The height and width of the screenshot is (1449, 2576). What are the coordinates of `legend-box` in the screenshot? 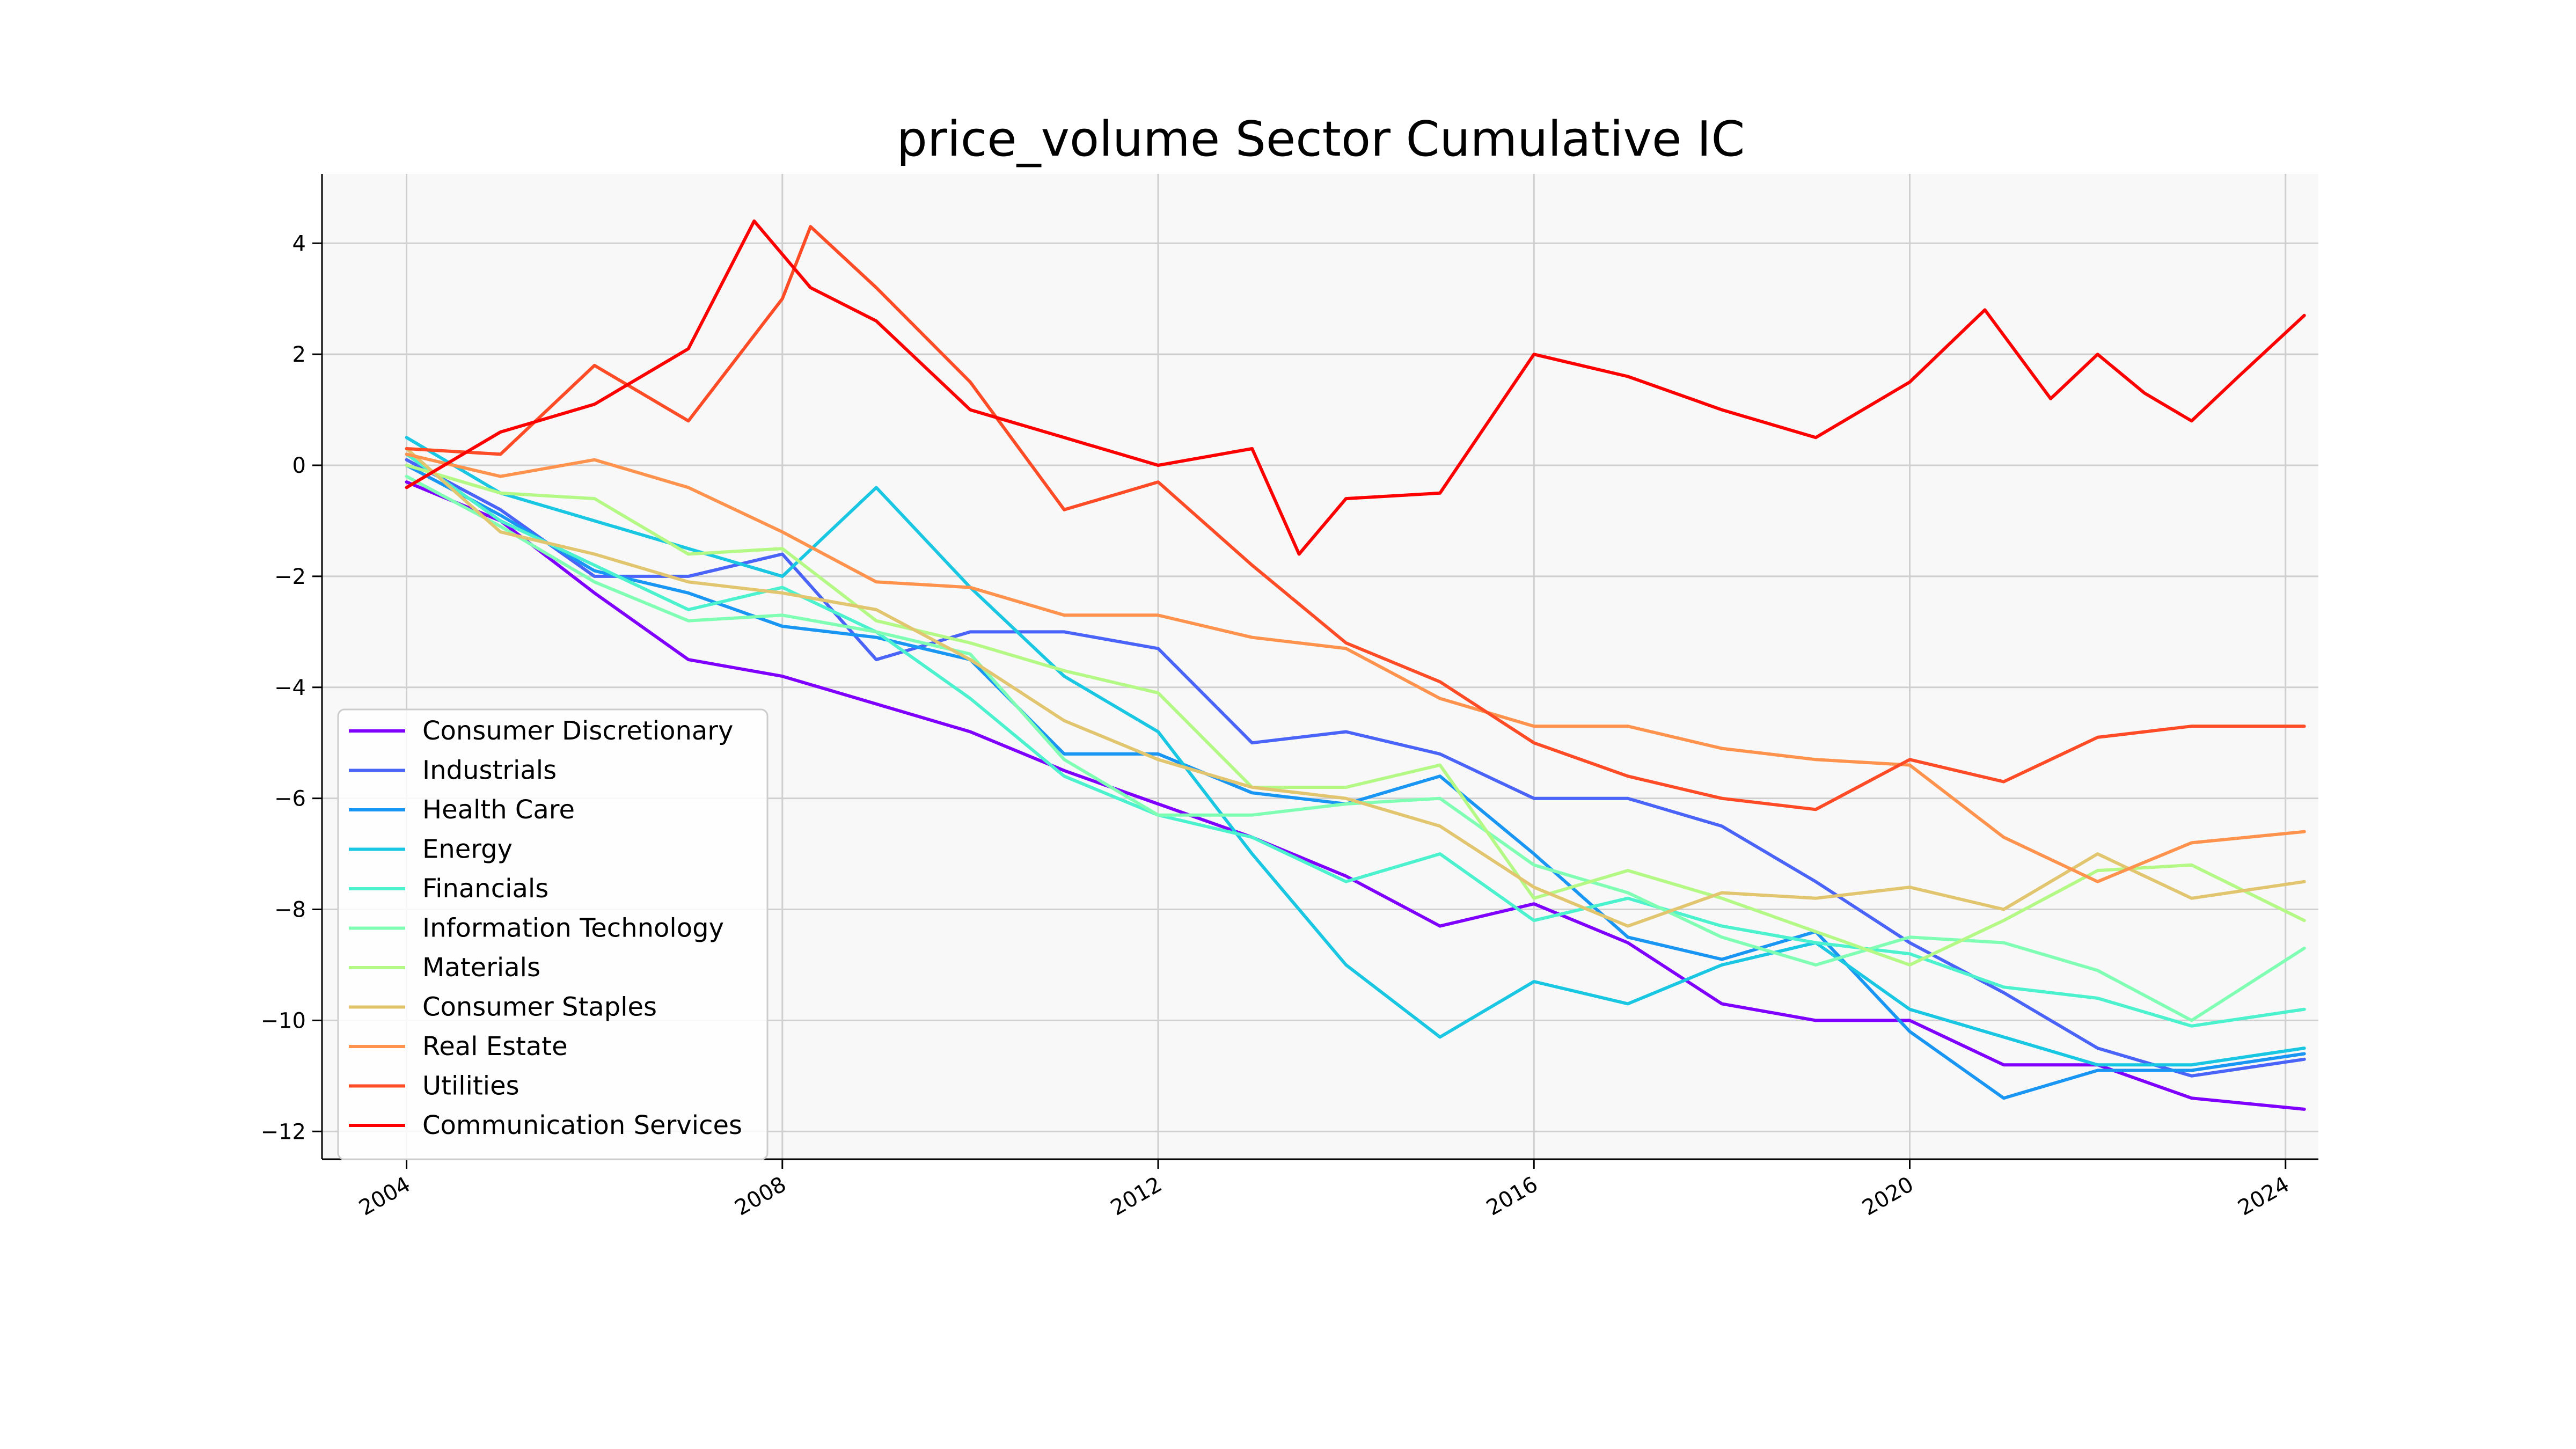 It's located at (553, 934).